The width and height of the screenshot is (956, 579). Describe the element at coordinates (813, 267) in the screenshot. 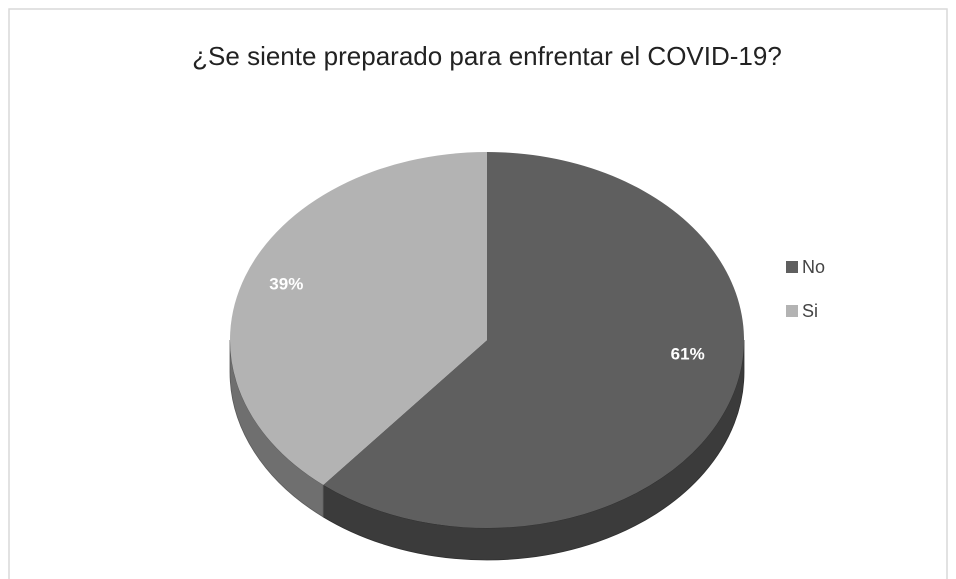

I see `legend-label: No` at that location.